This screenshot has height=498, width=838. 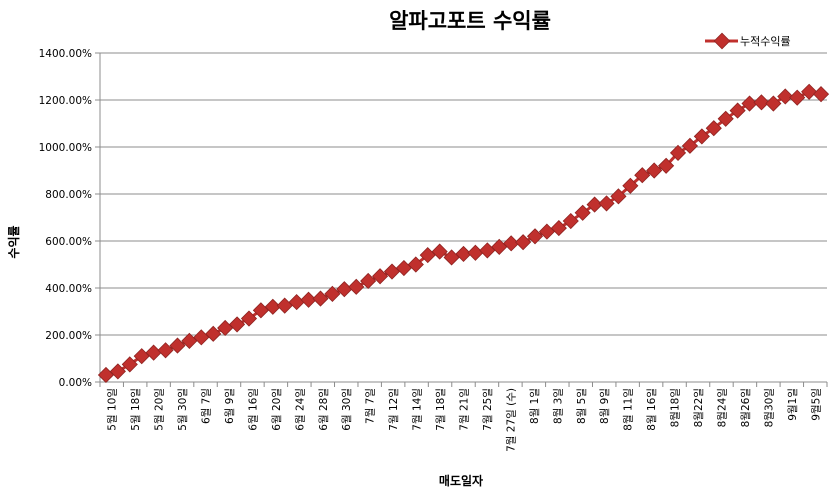 What do you see at coordinates (65, 148) in the screenshot?
I see `y-tick-label: 1000.00%` at bounding box center [65, 148].